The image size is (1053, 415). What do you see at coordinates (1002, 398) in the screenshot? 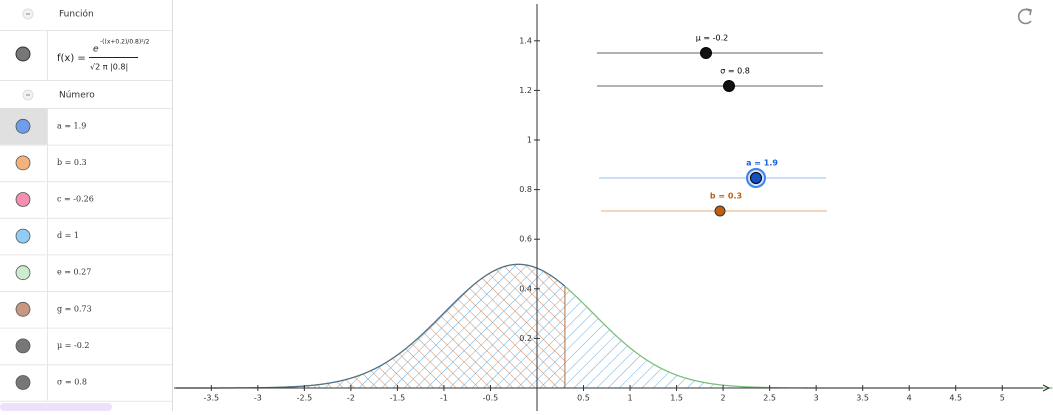
I see `x-tick-label: 5` at bounding box center [1002, 398].